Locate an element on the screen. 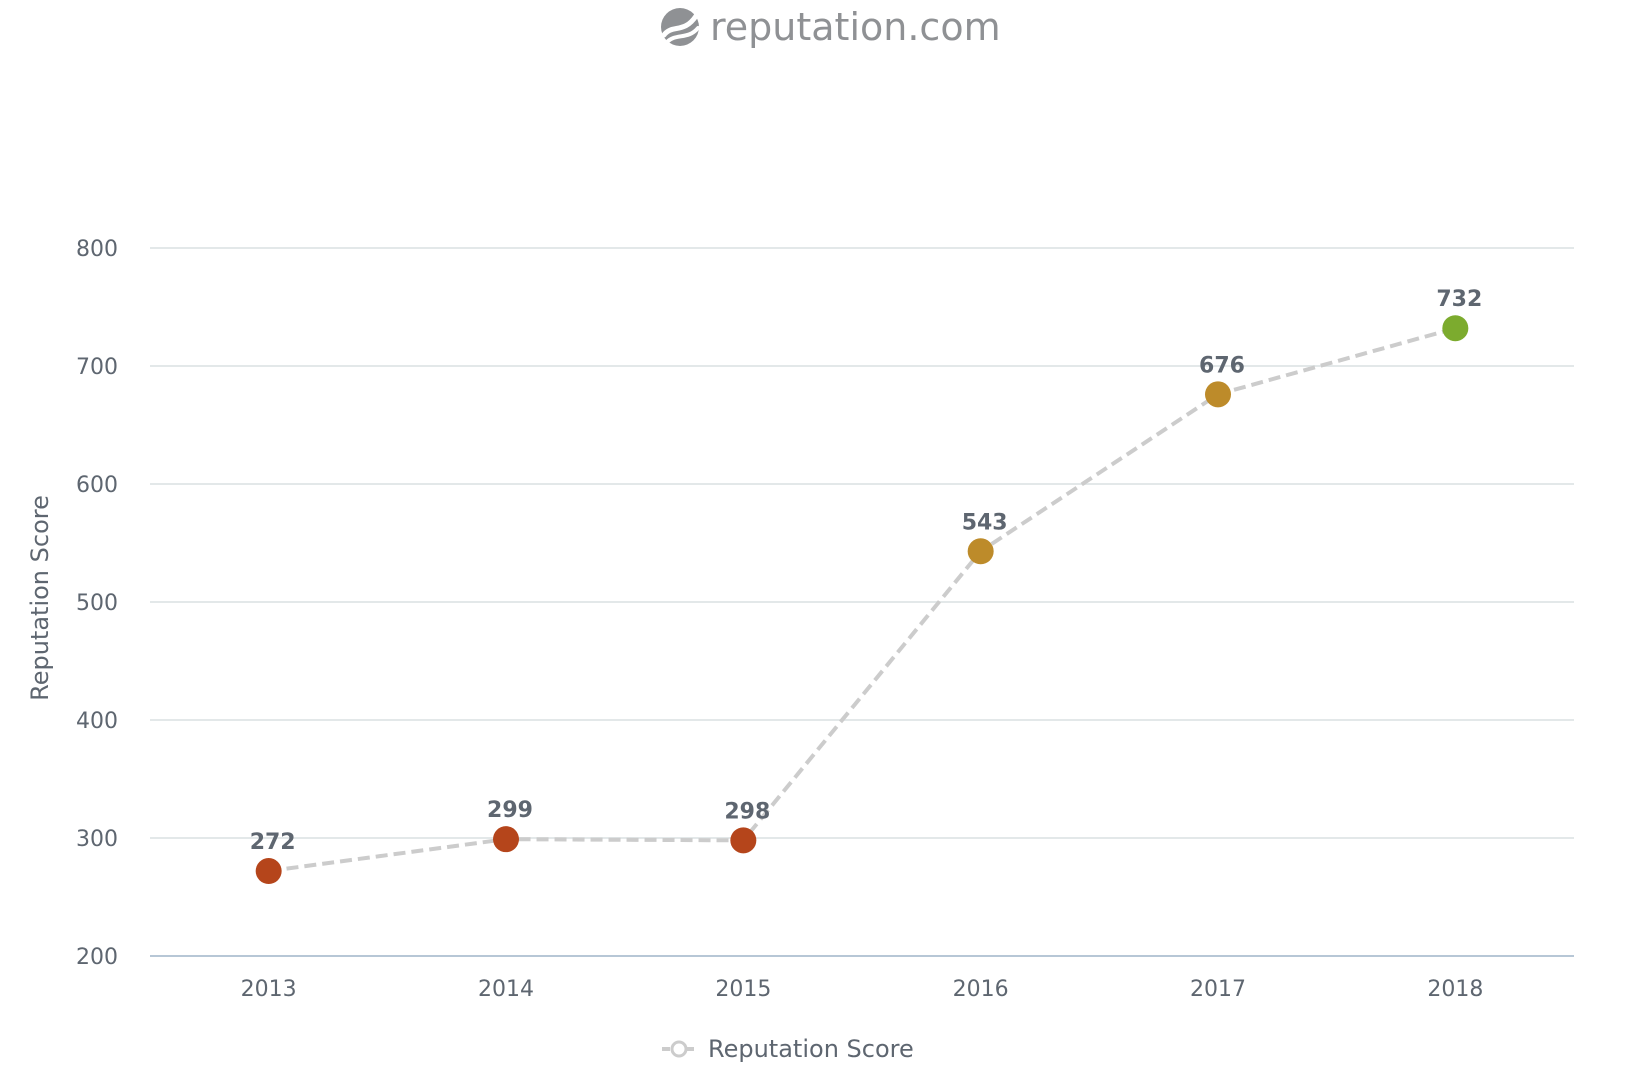  data-label-2018: 732 is located at coordinates (1459, 299).